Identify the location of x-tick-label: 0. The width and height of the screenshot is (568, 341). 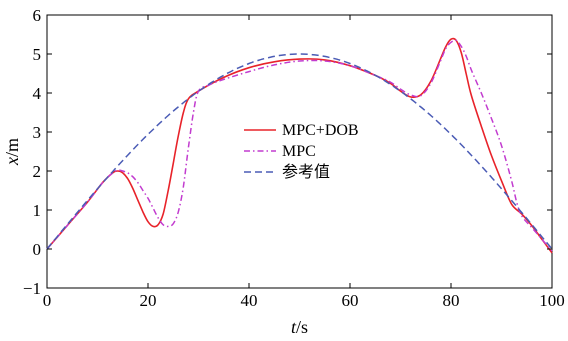
(47, 300).